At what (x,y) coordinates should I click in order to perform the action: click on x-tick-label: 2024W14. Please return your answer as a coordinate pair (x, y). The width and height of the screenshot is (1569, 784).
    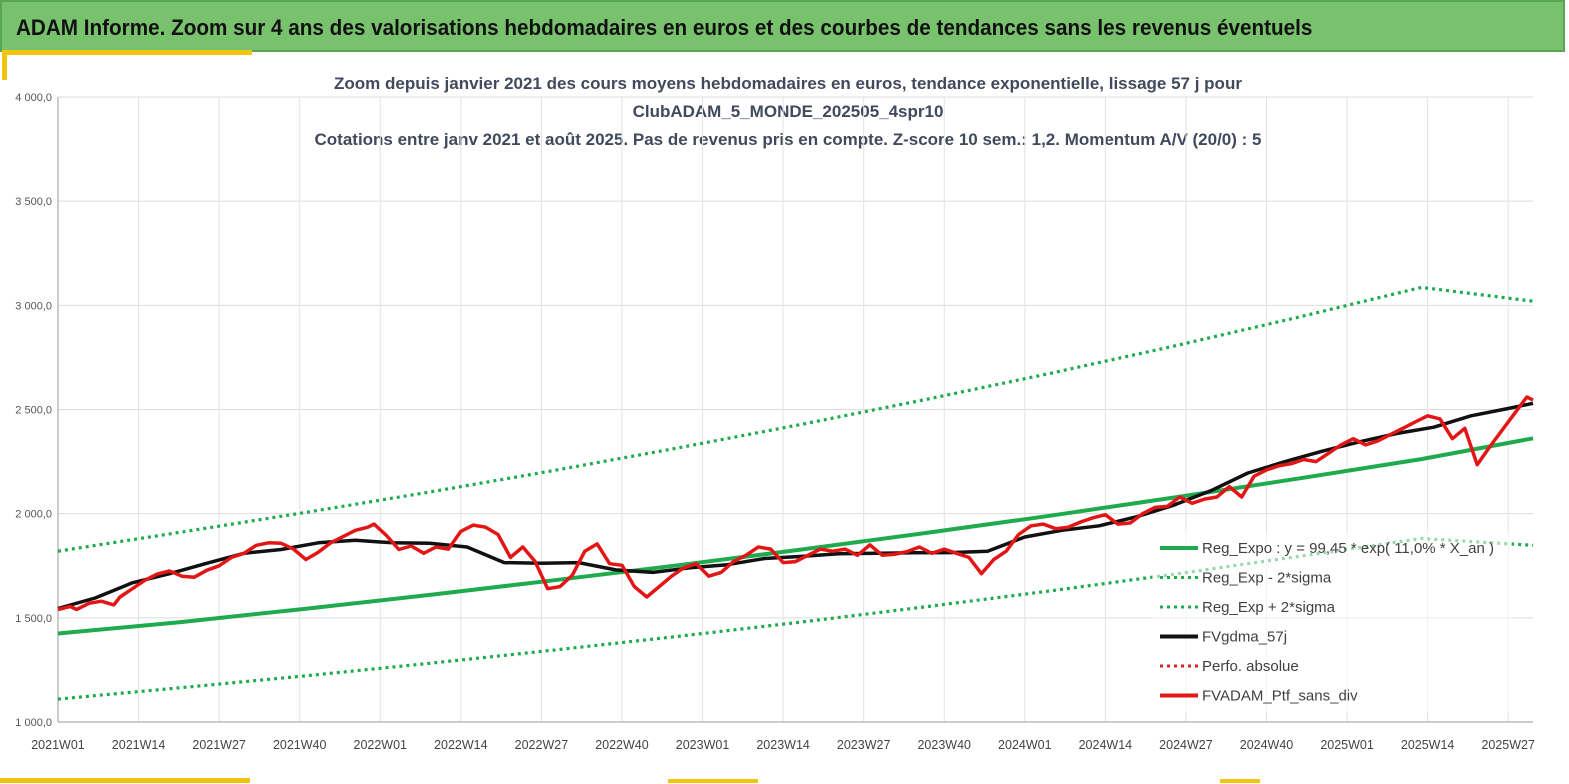
    Looking at the image, I should click on (1106, 745).